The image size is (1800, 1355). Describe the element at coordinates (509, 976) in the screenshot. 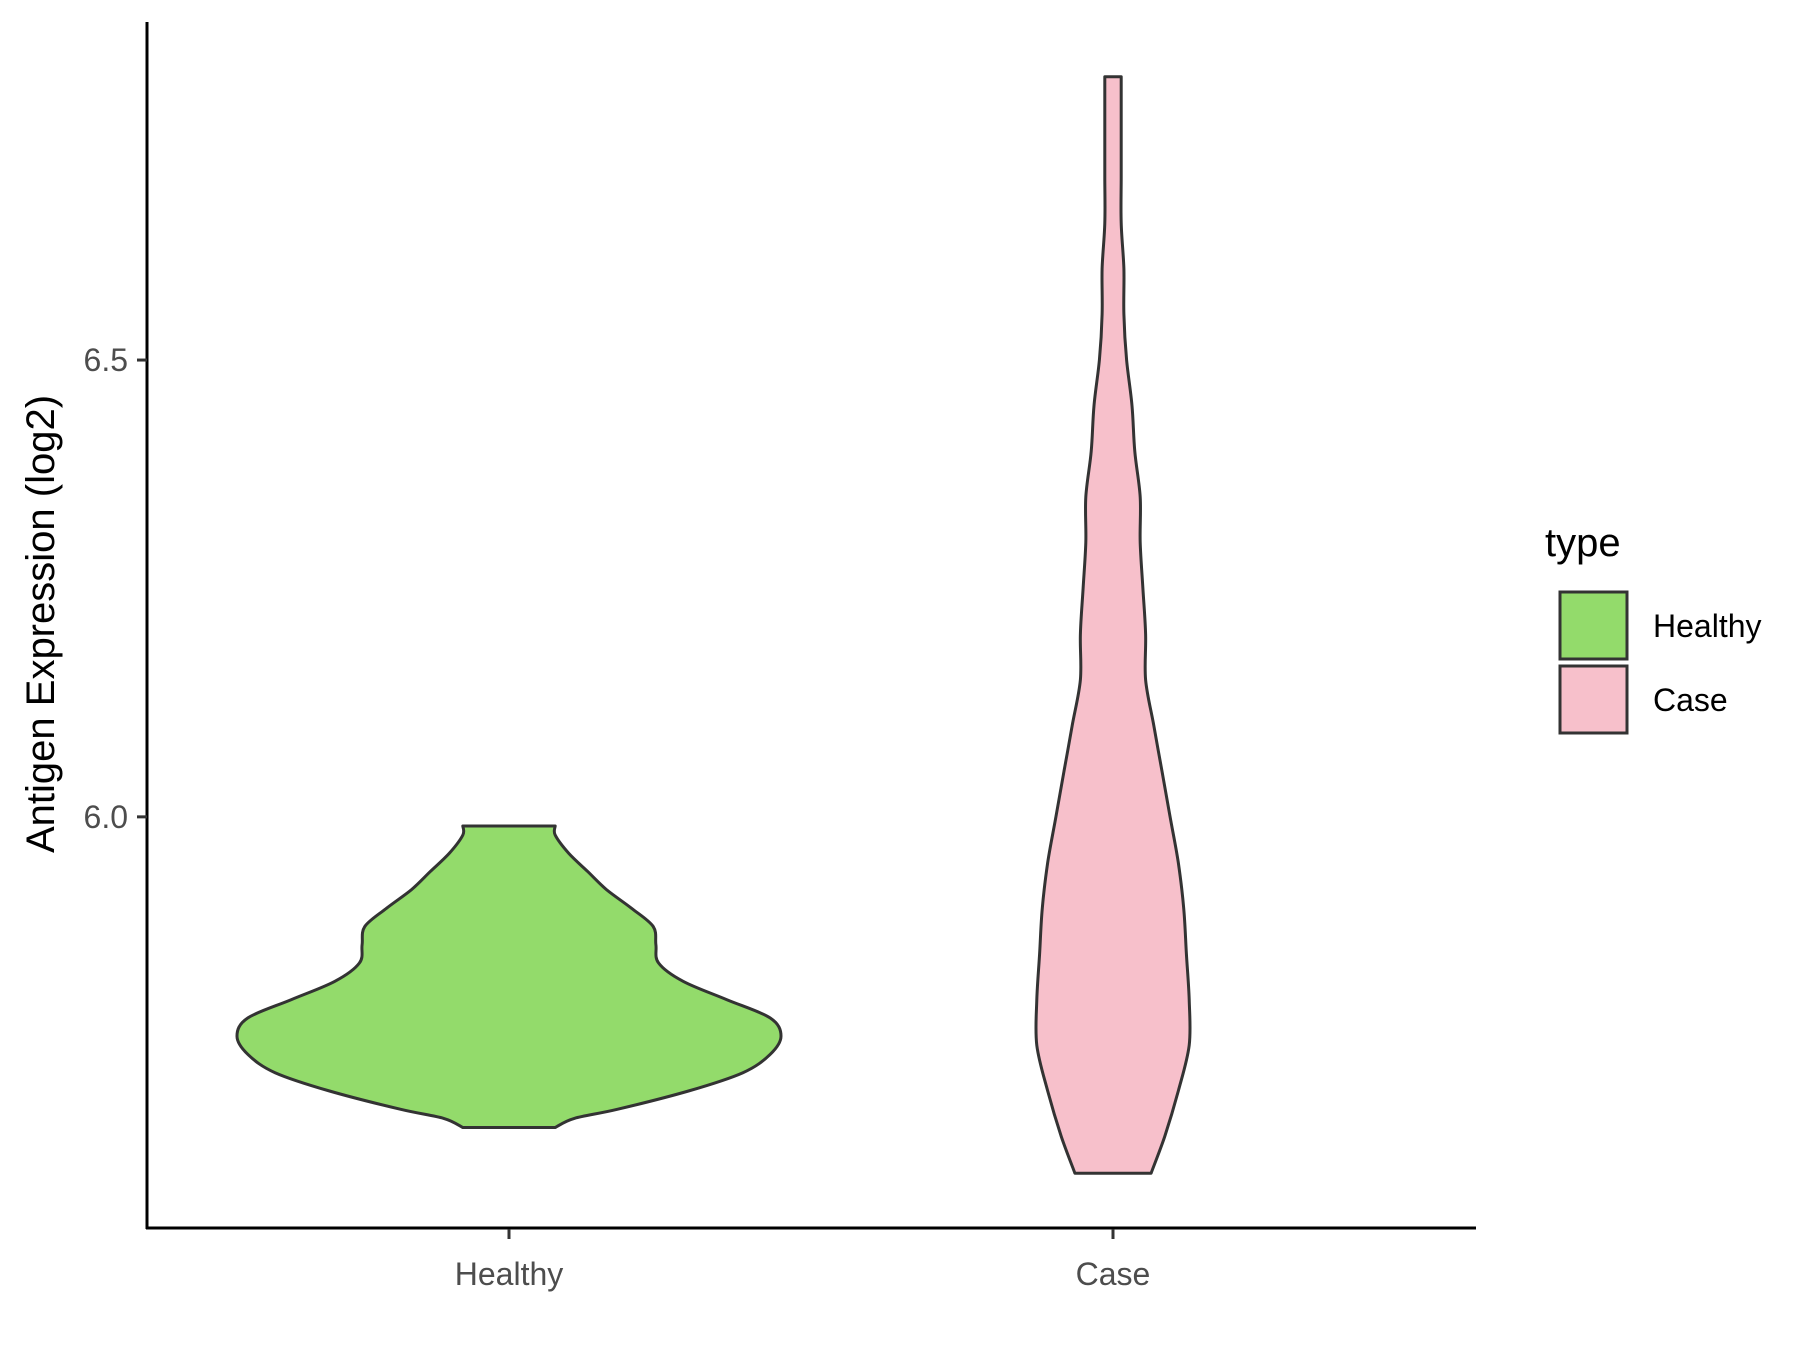

I see `violin-healthy` at that location.